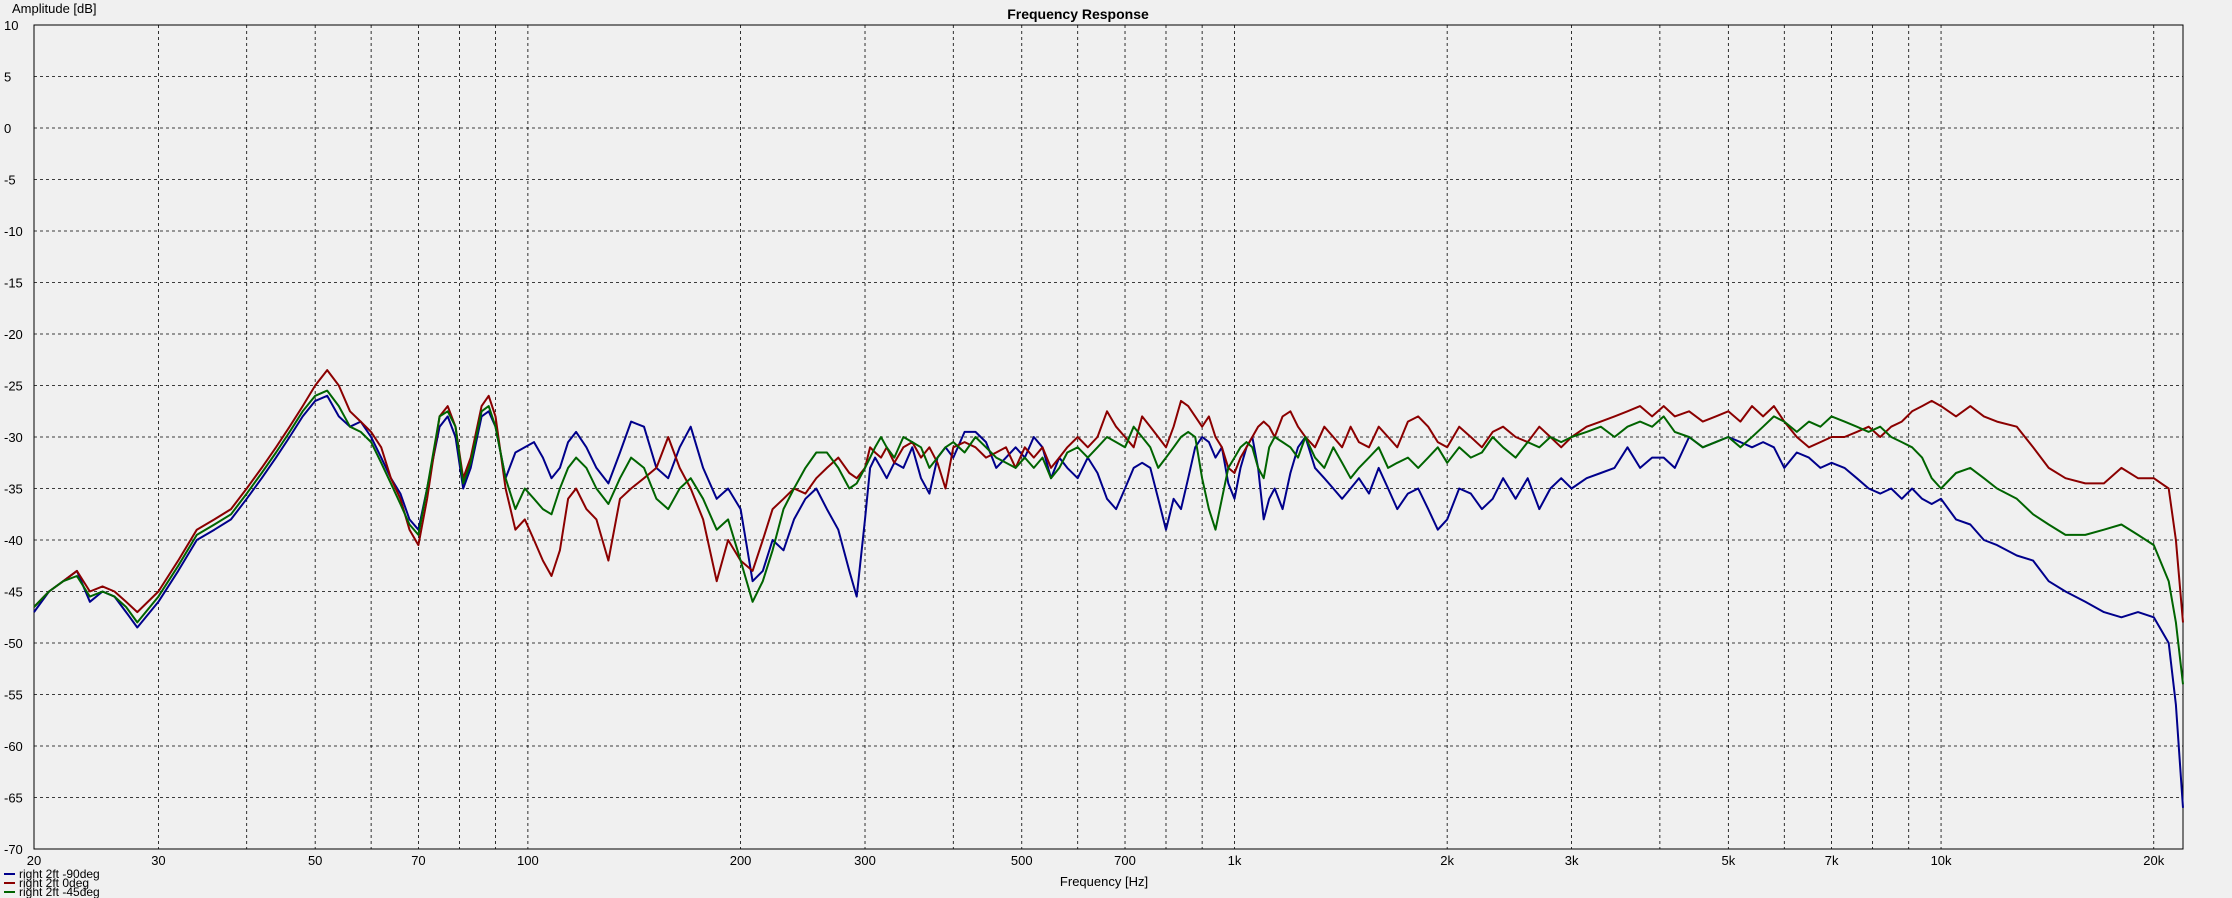 The image size is (2232, 898). What do you see at coordinates (1832, 860) in the screenshot?
I see `x-tick-label: 7k` at bounding box center [1832, 860].